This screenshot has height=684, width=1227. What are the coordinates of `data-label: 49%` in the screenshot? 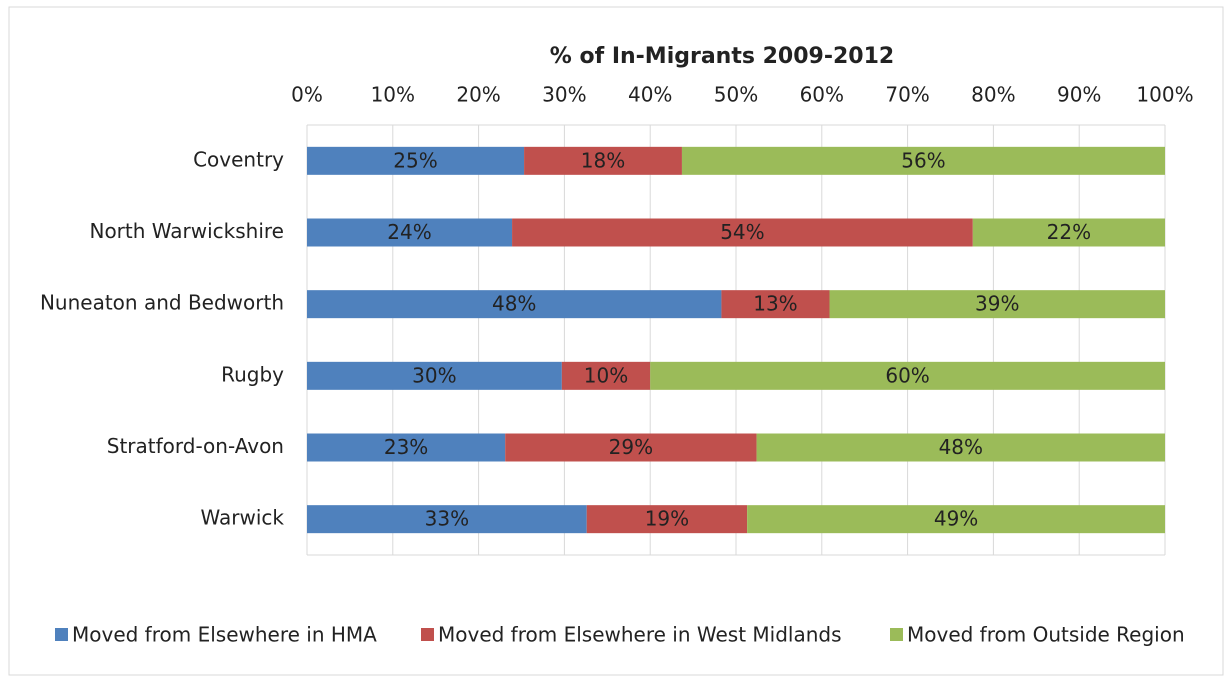 It's located at (956, 519).